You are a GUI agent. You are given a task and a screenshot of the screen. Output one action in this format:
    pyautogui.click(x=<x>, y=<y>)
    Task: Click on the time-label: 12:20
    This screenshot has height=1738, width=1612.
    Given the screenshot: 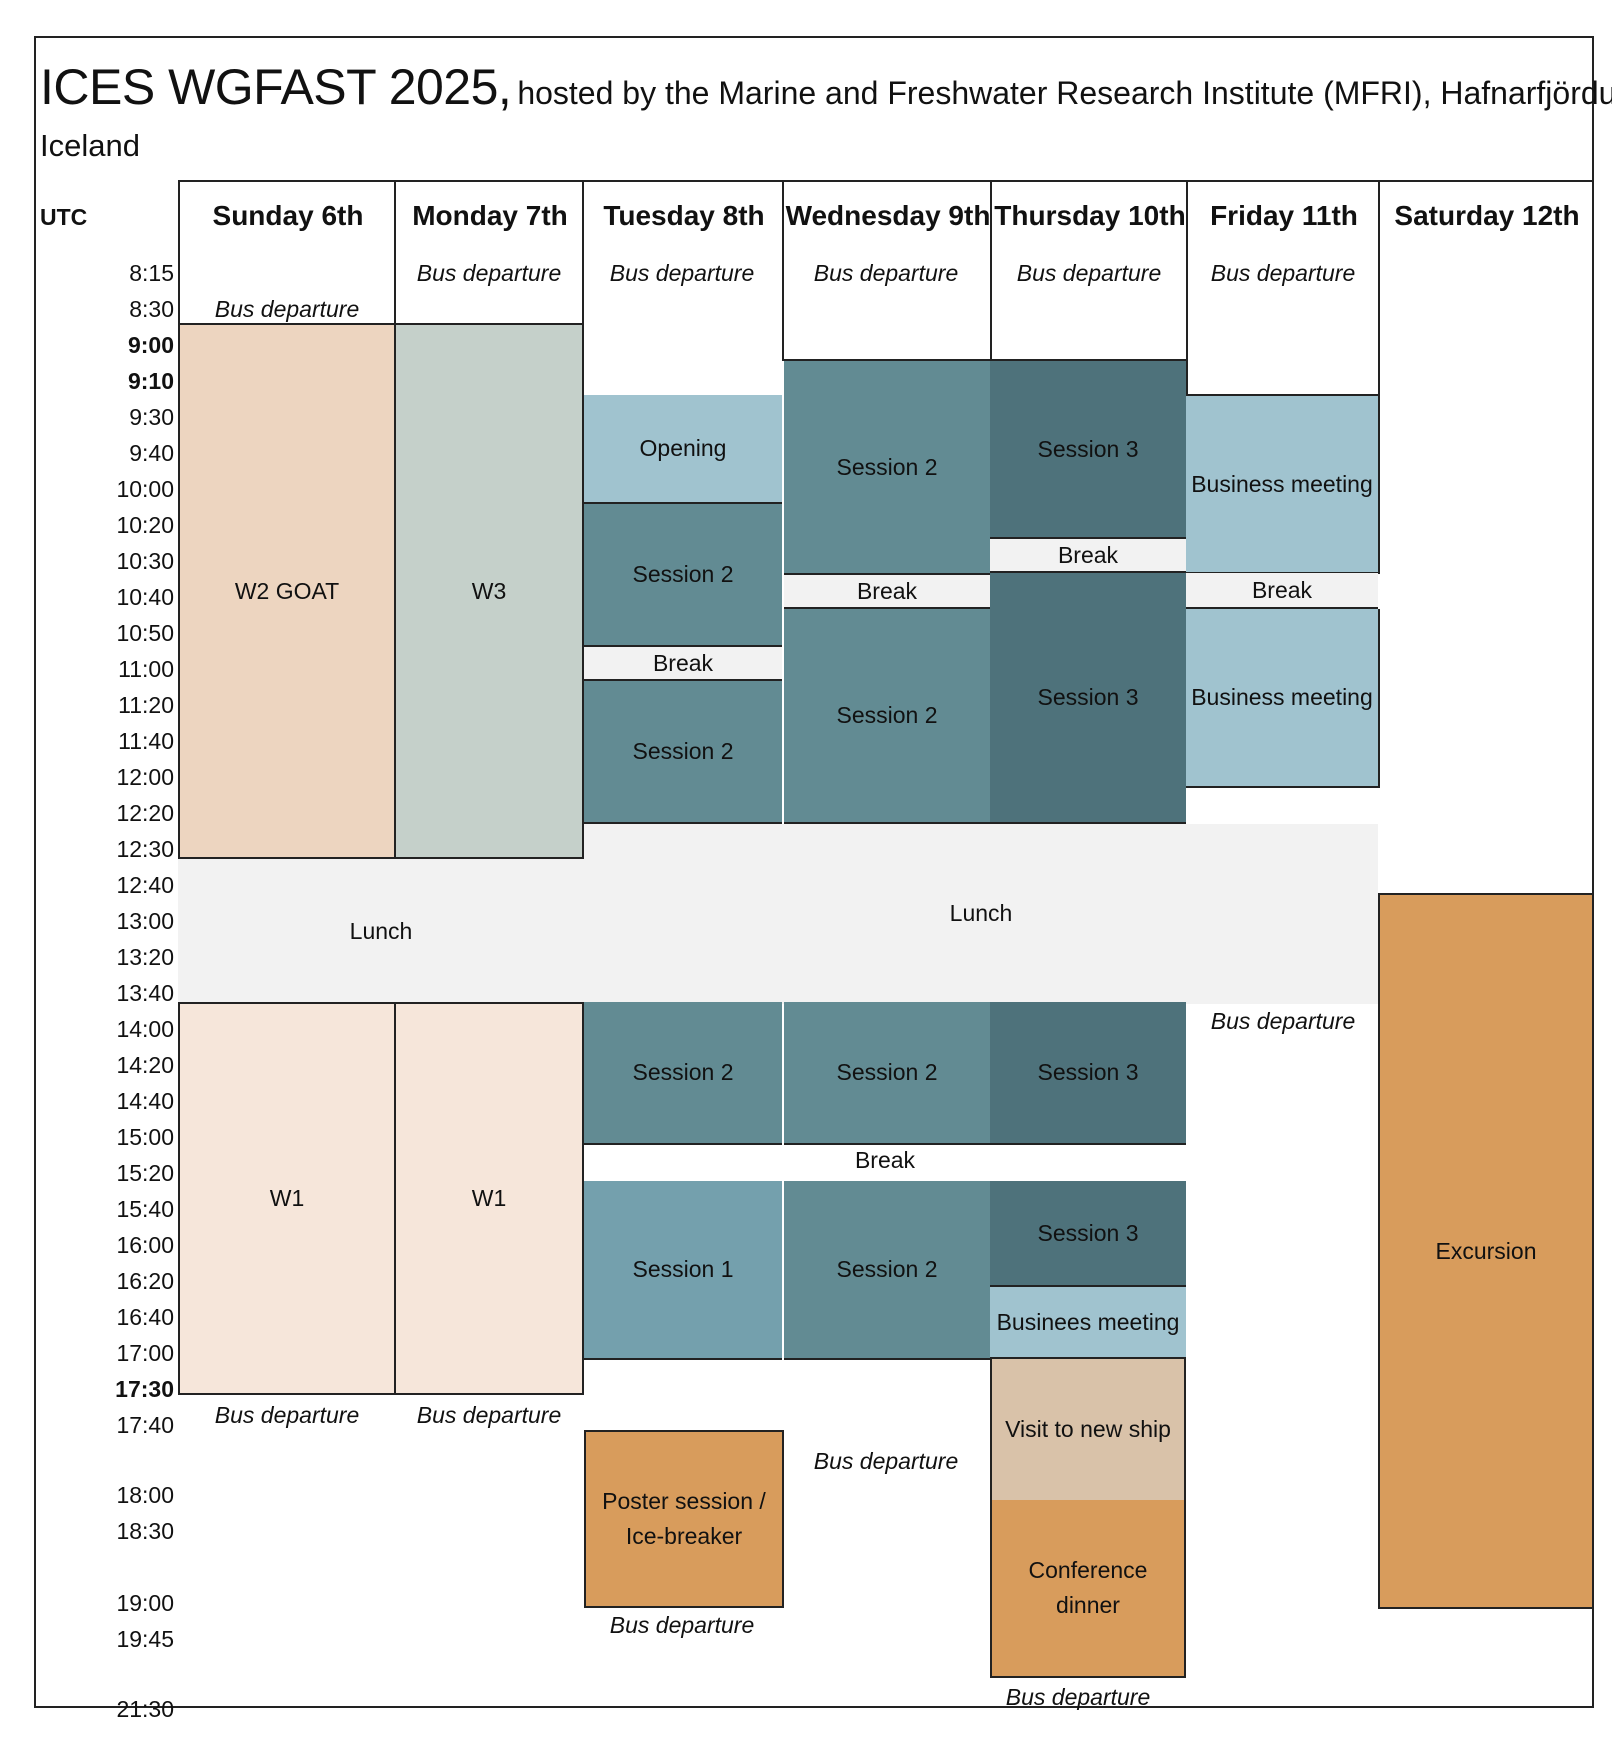 What is the action you would take?
    pyautogui.click(x=145, y=813)
    